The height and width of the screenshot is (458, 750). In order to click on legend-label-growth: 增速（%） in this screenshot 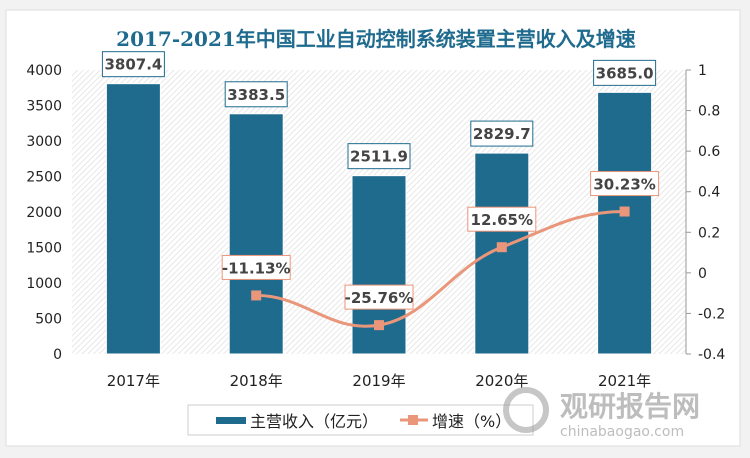, I will do `click(471, 421)`.